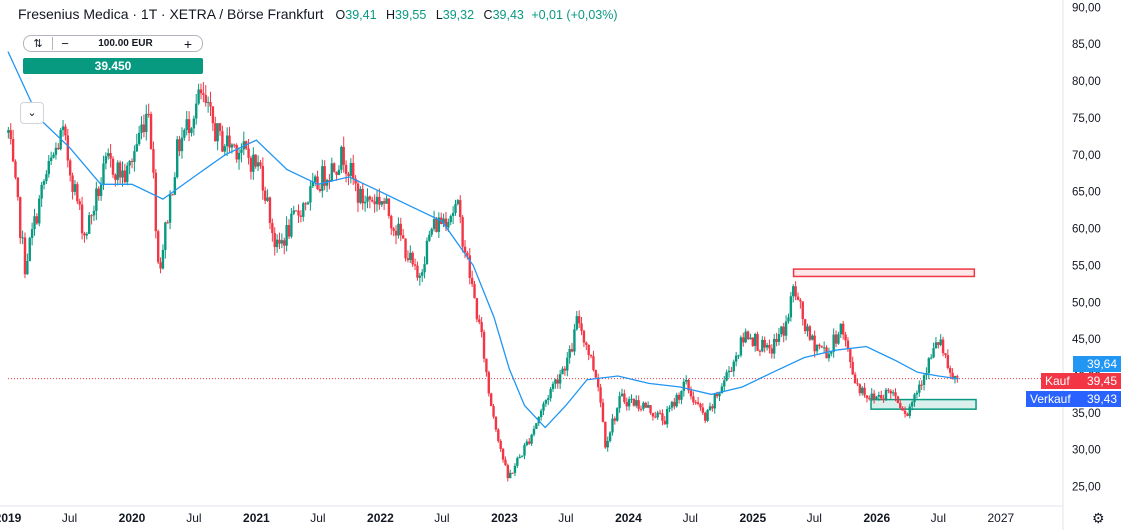 The height and width of the screenshot is (530, 1125). Describe the element at coordinates (65, 43) in the screenshot. I see `decrease-quantity-button: −` at that location.